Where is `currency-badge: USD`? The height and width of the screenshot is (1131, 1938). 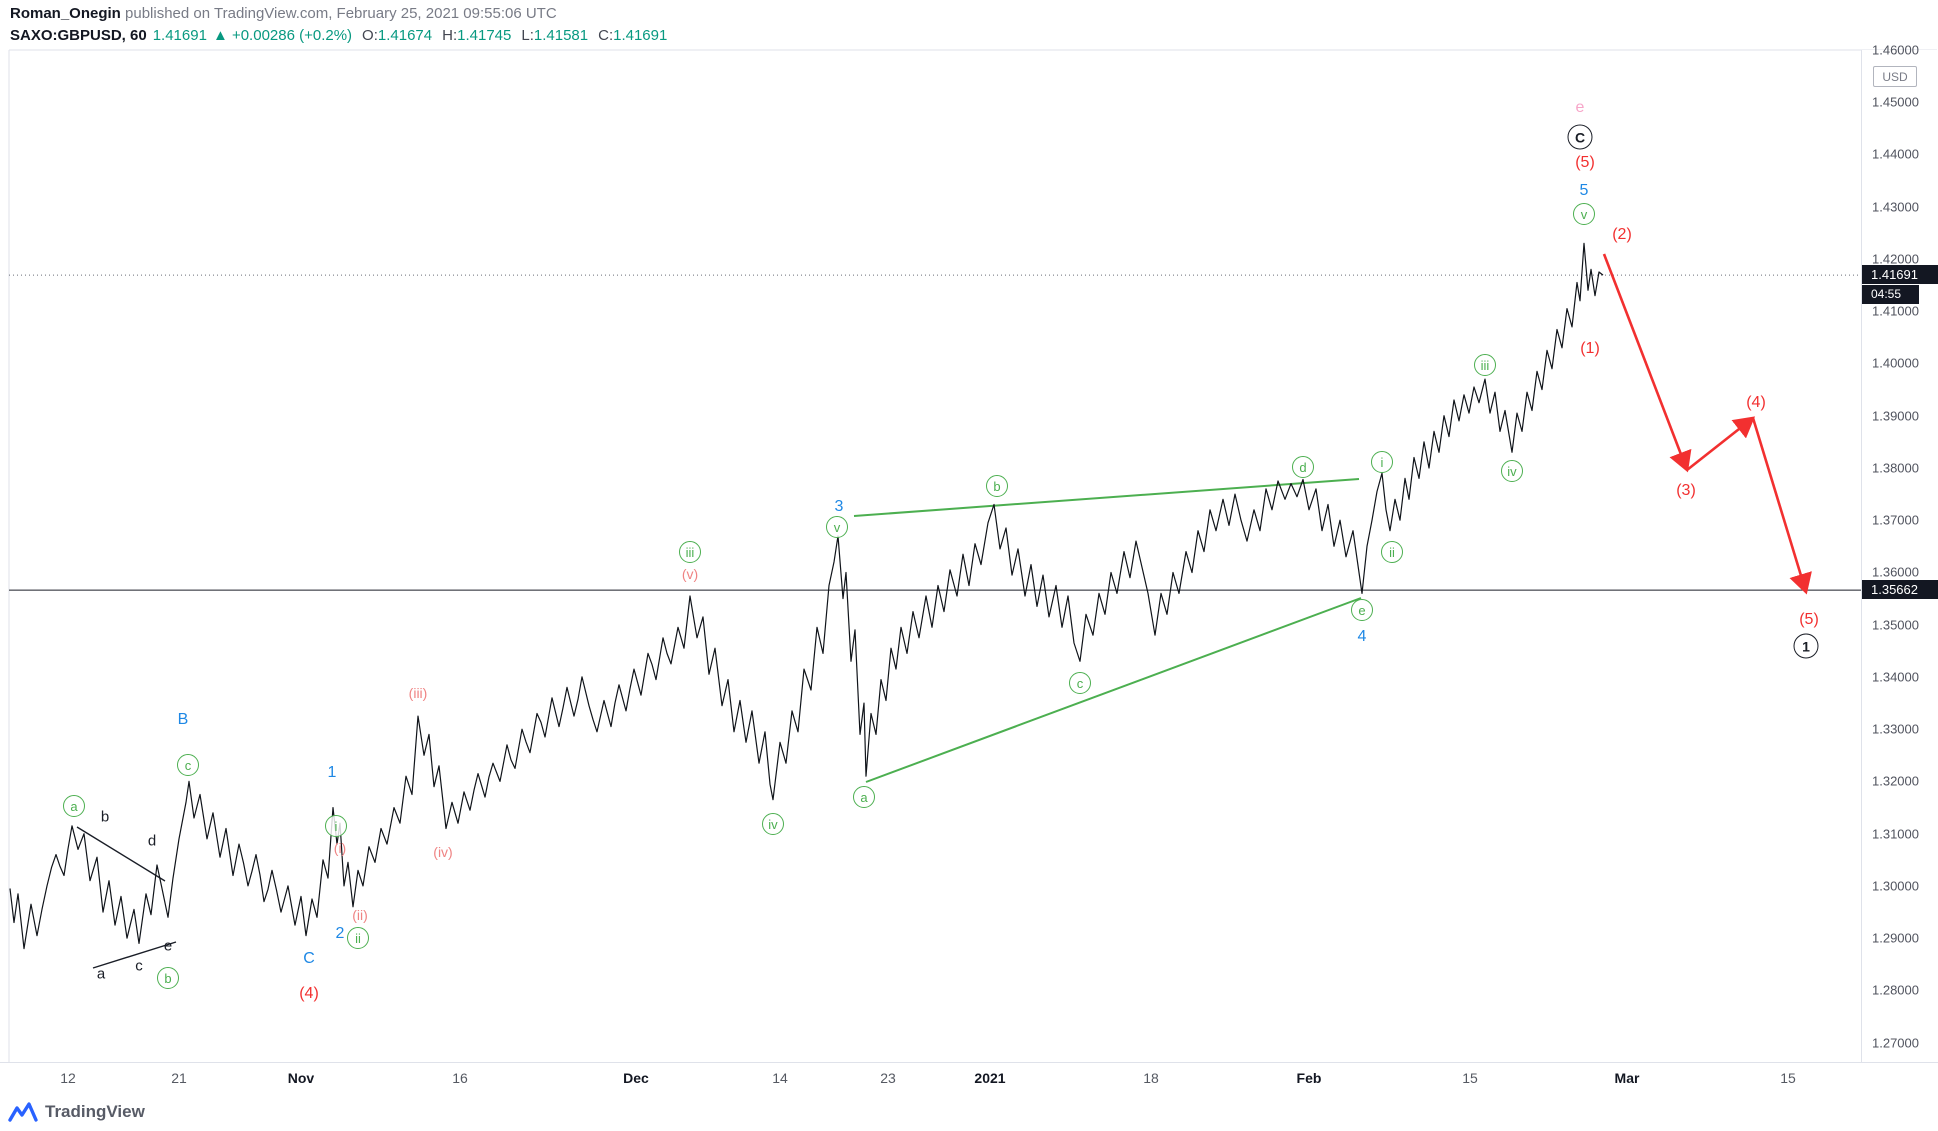 currency-badge: USD is located at coordinates (1895, 76).